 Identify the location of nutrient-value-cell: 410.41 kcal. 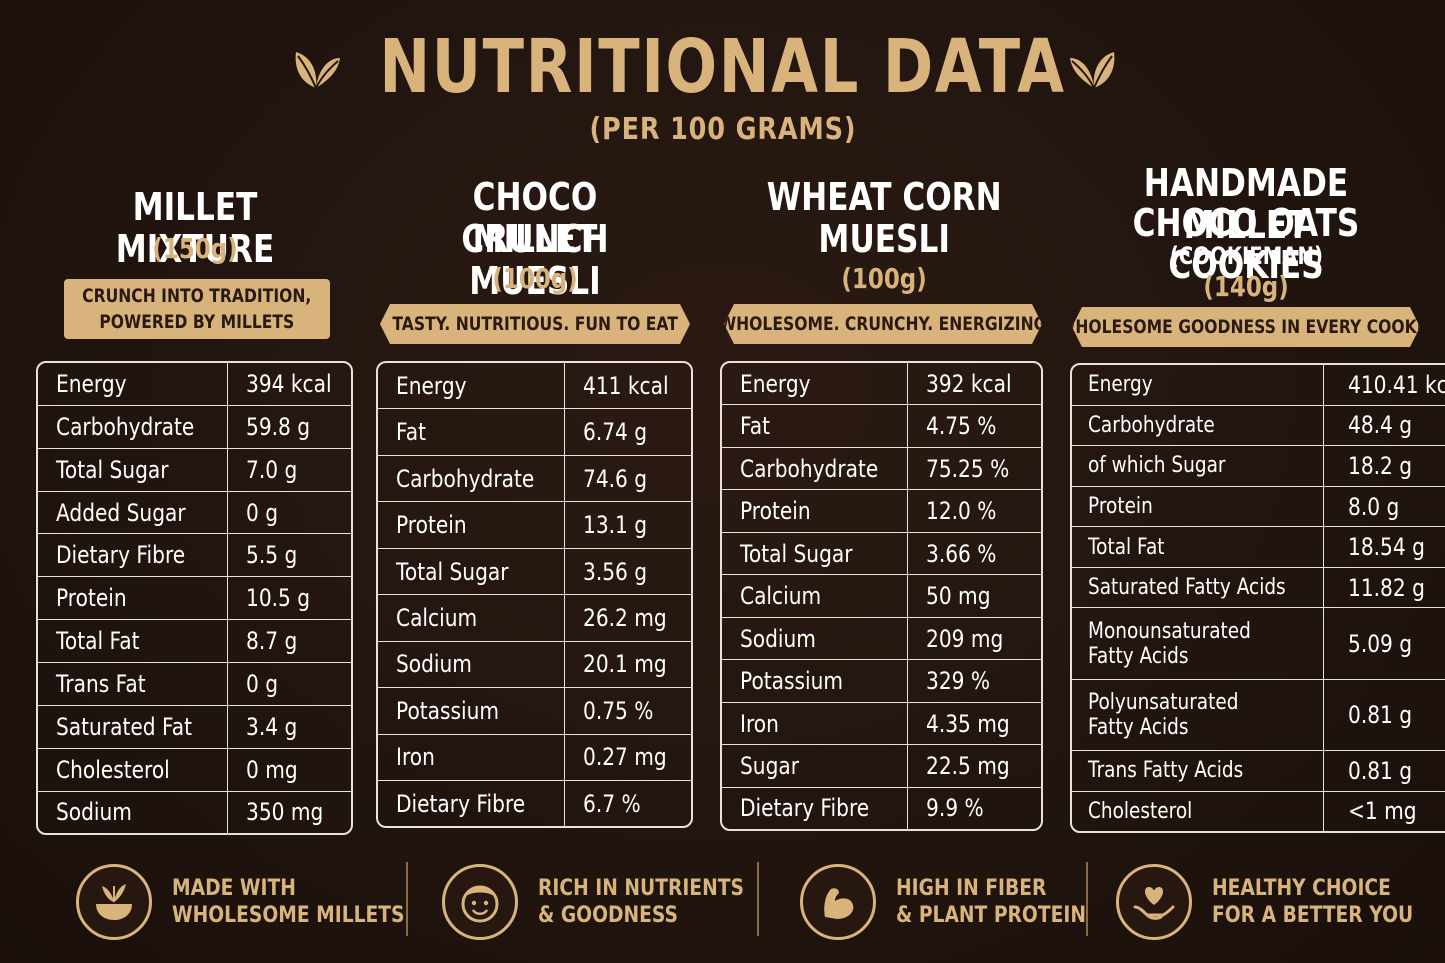
(1384, 385).